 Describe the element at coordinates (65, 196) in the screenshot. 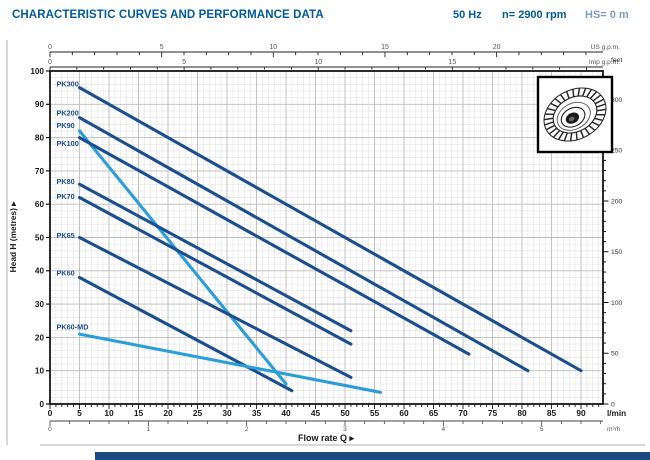

I see `curve-label-PK70: PK70` at that location.